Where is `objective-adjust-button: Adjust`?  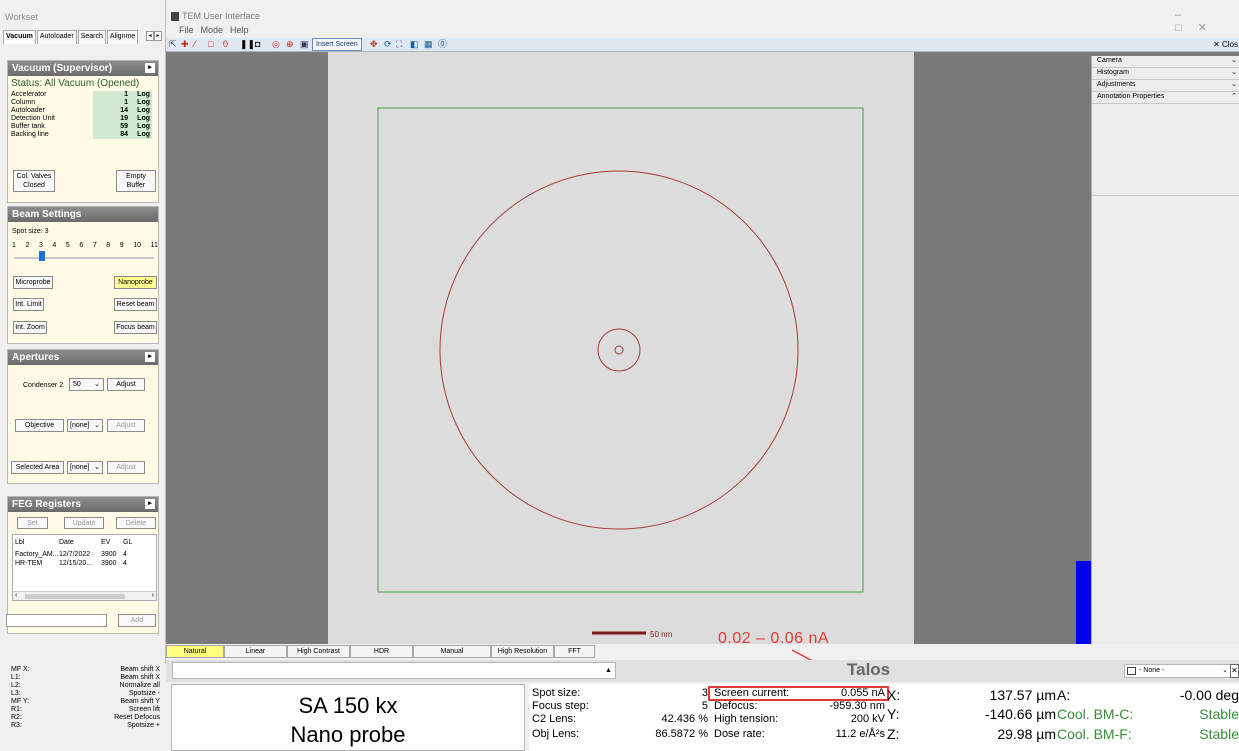
objective-adjust-button: Adjust is located at coordinates (126, 425).